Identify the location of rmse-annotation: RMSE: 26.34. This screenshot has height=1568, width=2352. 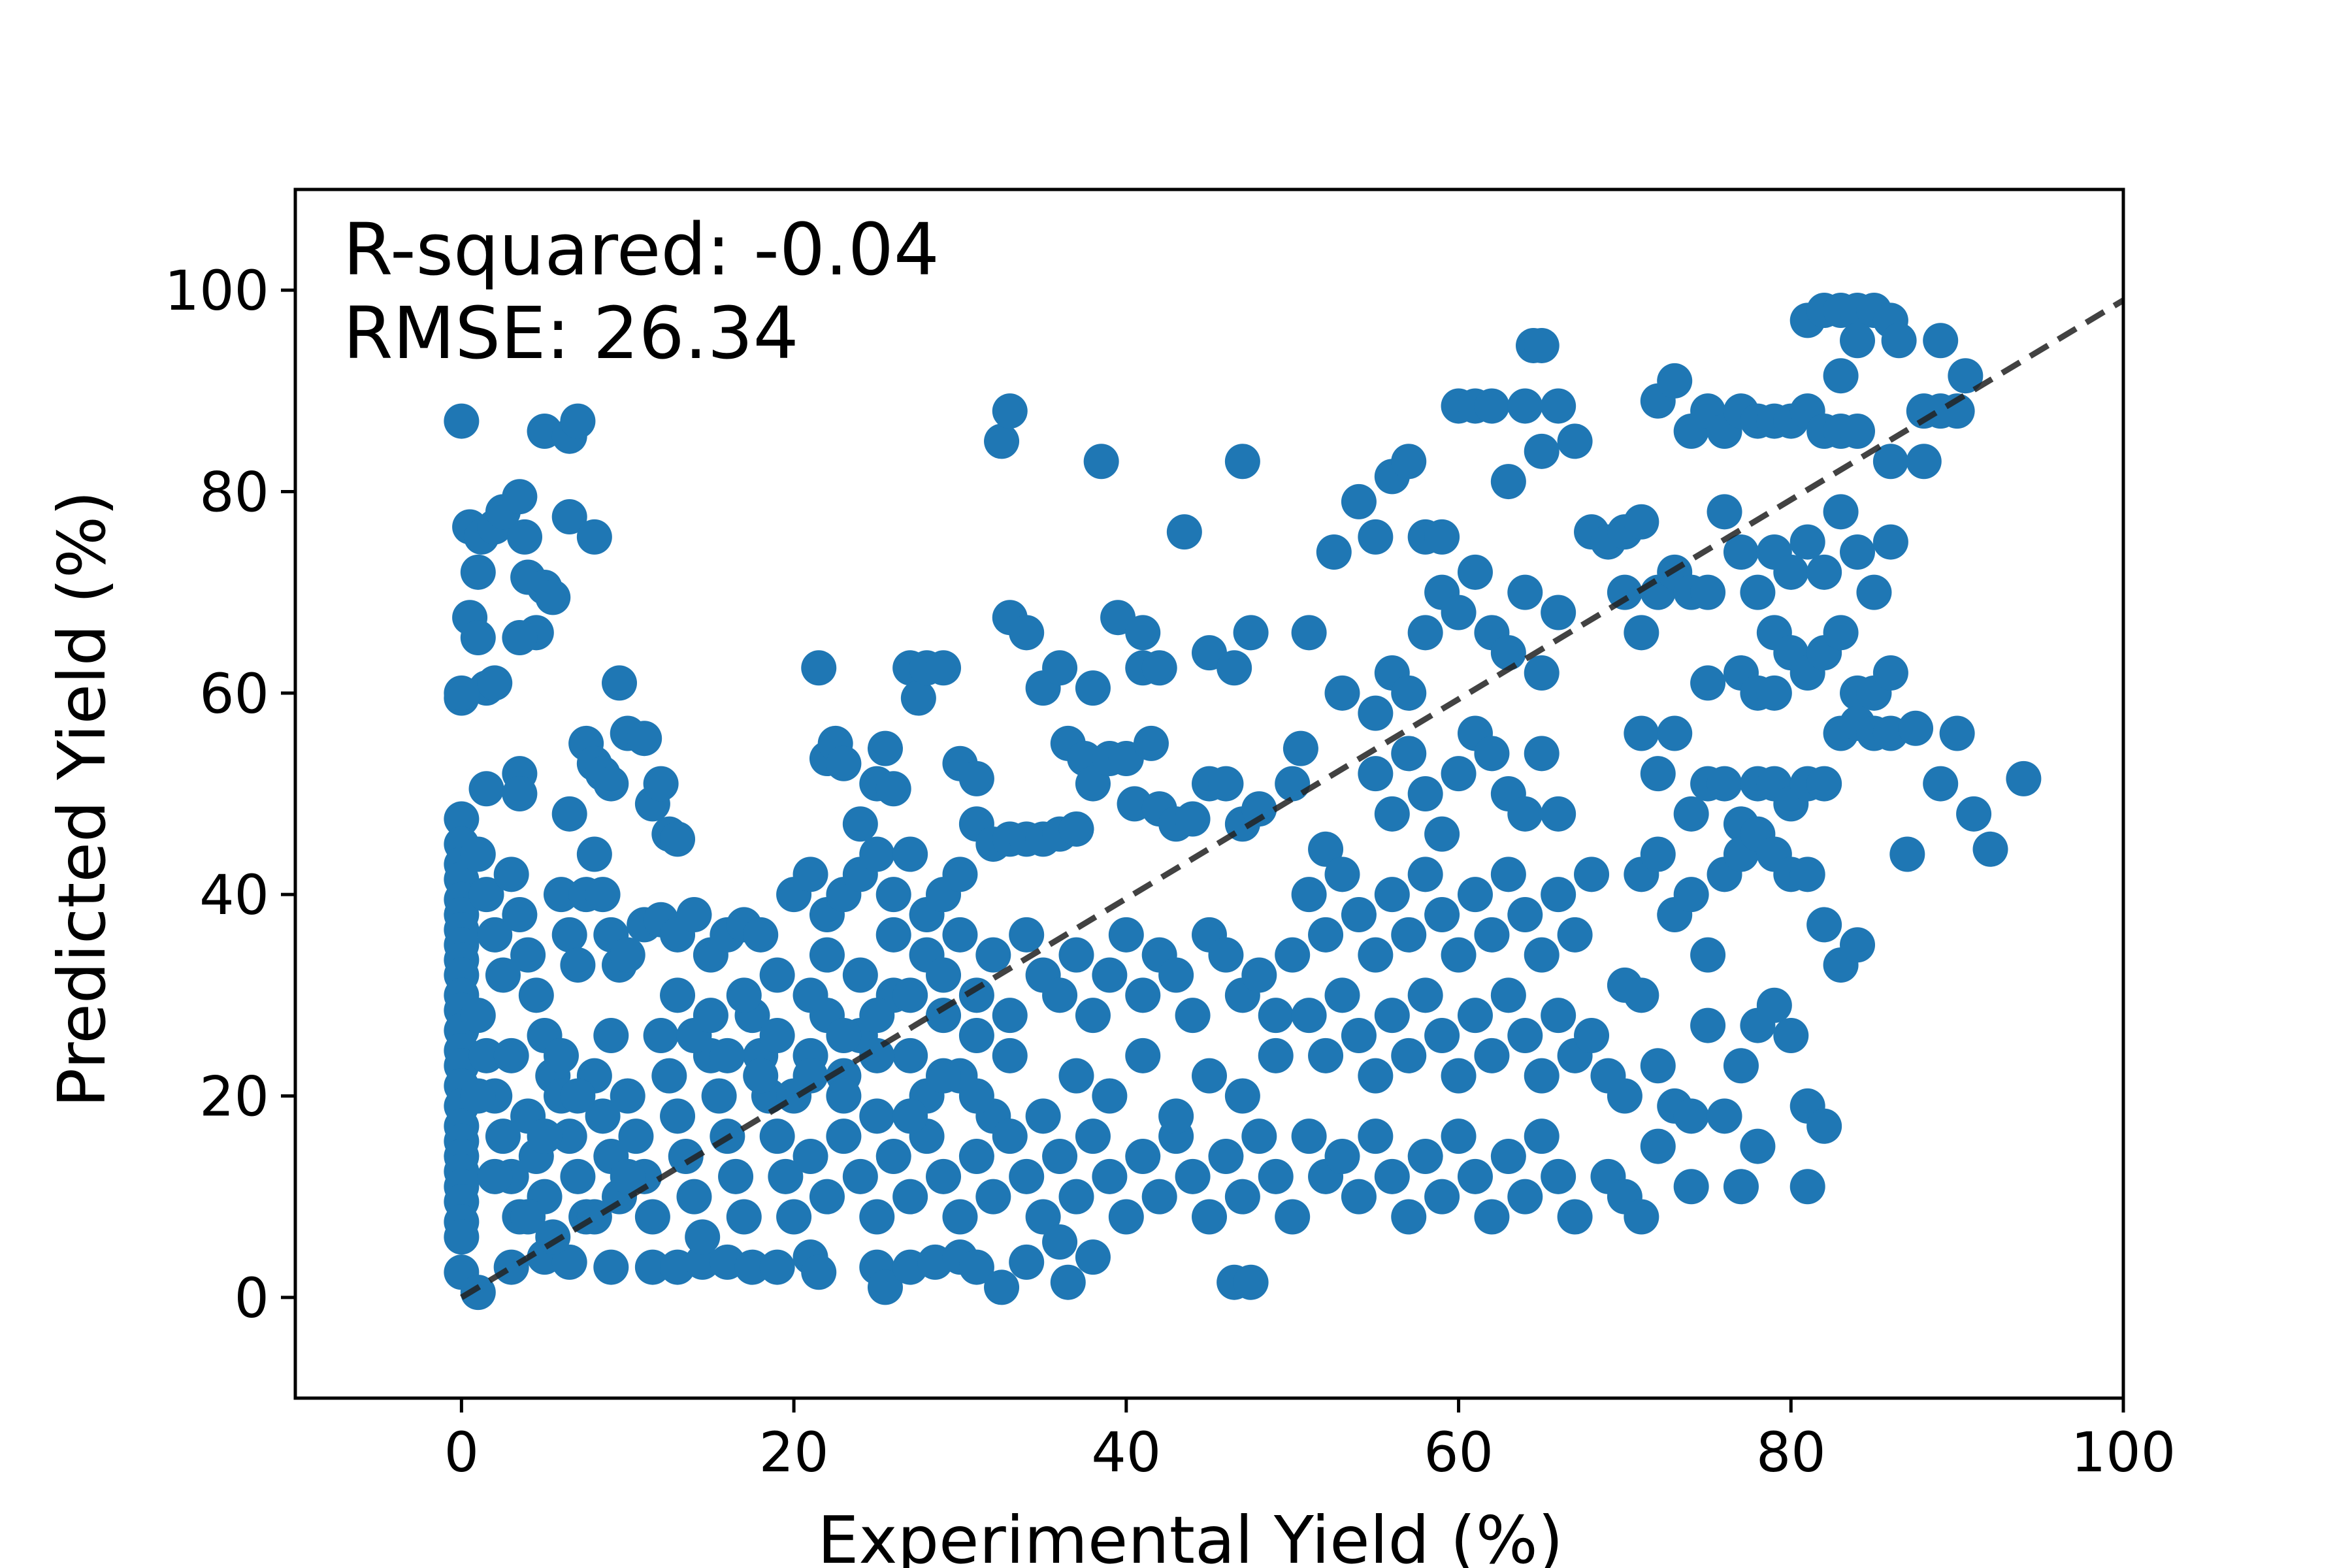
(571, 333).